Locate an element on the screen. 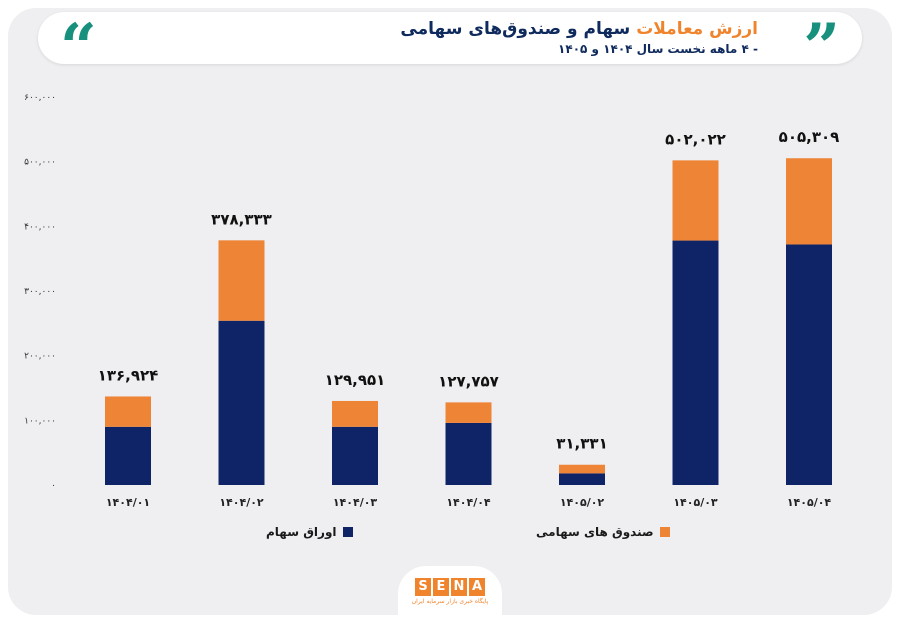  quote-open-icon: “ is located at coordinates (78, 47).